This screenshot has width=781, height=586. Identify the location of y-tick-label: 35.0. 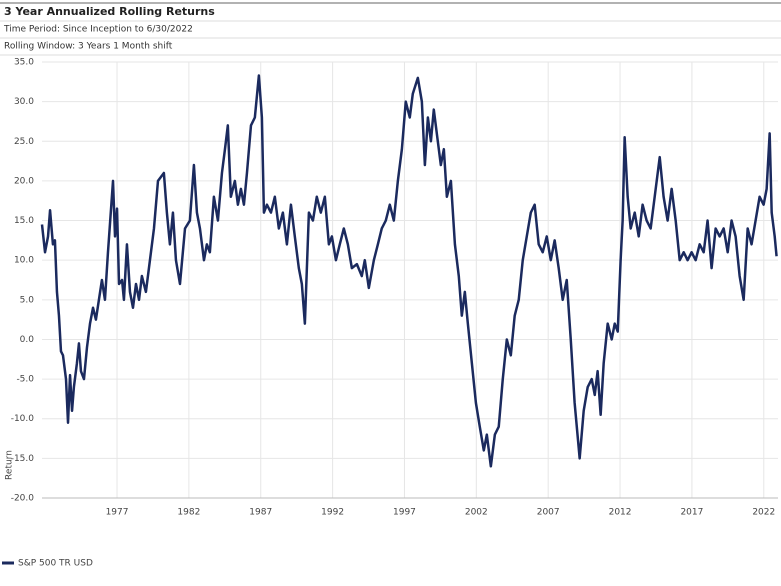
(24, 63).